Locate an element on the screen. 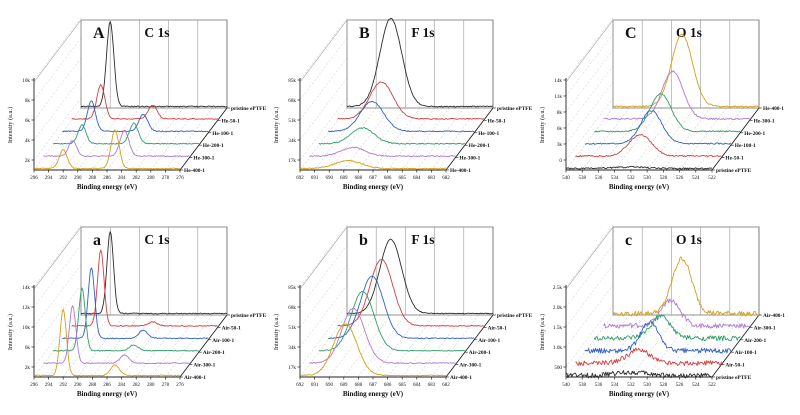 The height and width of the screenshot is (415, 800). x-tick-label: 292 is located at coordinates (63, 178).